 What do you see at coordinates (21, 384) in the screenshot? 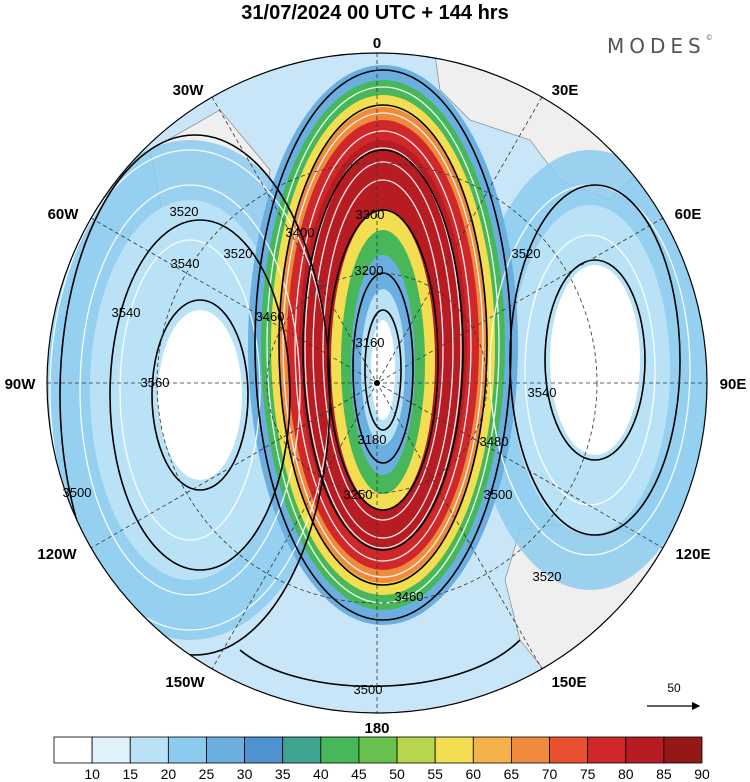
I see `lon-label-90w: 90W` at bounding box center [21, 384].